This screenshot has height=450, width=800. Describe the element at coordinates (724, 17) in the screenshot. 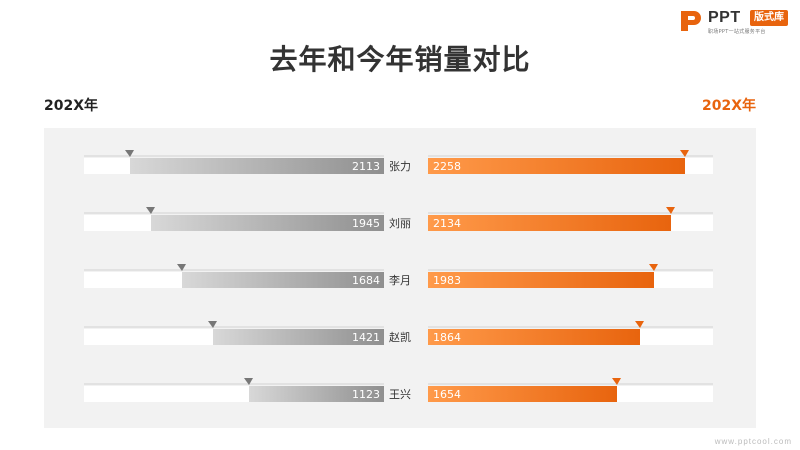

I see `logo-text: PPT` at that location.